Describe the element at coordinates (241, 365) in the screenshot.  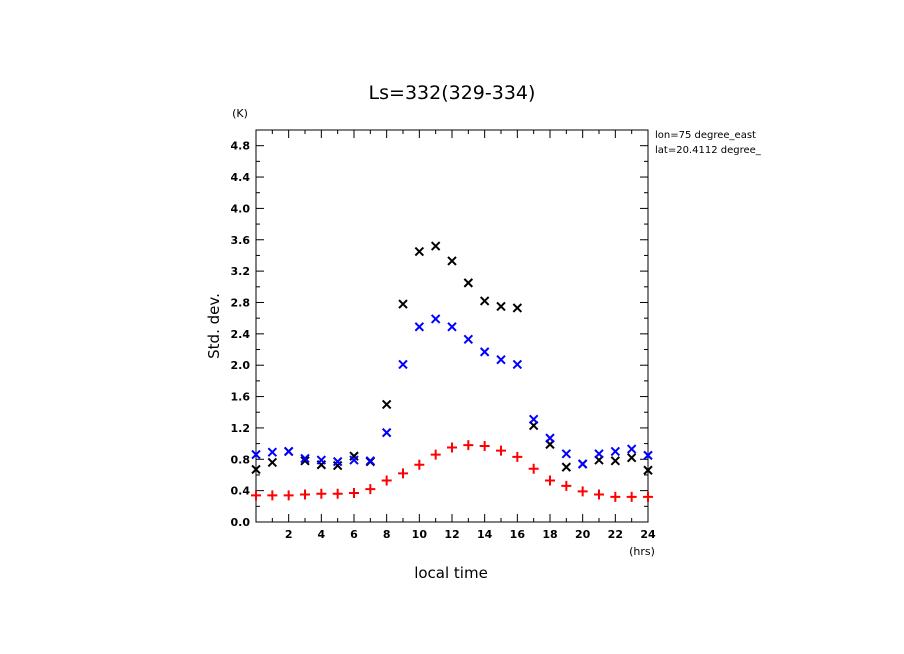
I see `y-tick-label: 2.0` at that location.